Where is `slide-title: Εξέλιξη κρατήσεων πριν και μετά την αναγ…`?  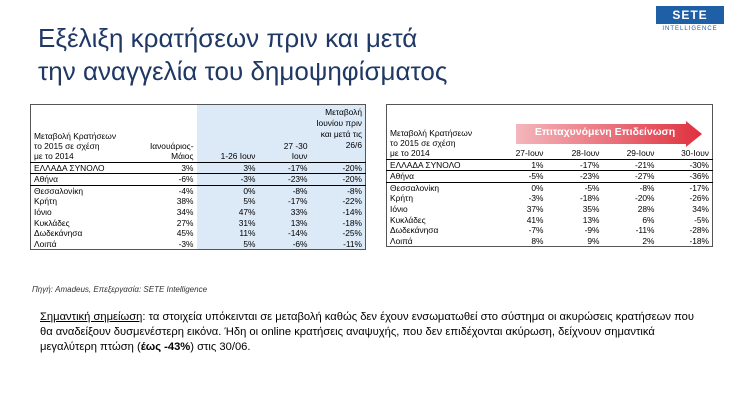
slide-title: Εξέλιξη κρατήσεων πριν και μετά την αναγ… is located at coordinates (318, 55).